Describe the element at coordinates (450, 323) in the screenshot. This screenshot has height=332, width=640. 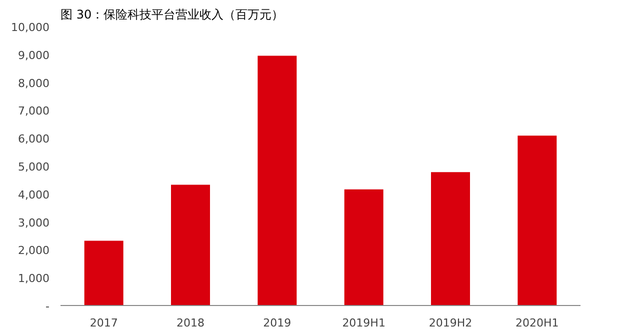
I see `x-tick-label: 2019H2` at that location.